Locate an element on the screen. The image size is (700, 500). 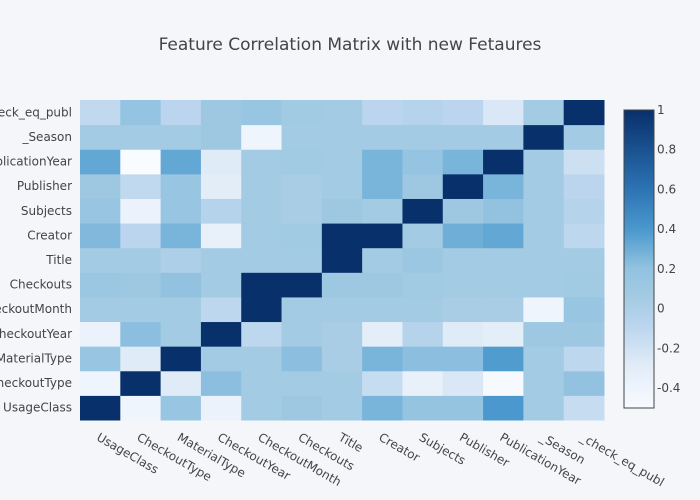
colorbar-tick-label: 0 is located at coordinates (661, 309).